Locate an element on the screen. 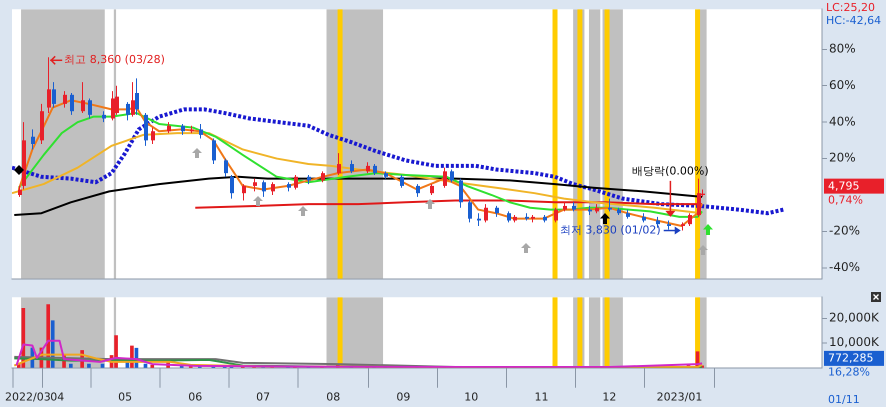 The width and height of the screenshot is (886, 407). x-tick-label: 05 is located at coordinates (125, 397).